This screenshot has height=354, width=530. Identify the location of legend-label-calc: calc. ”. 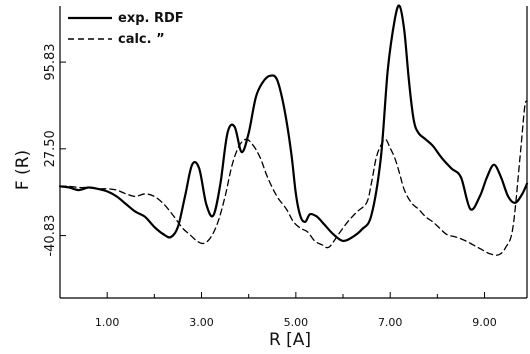
(141, 39).